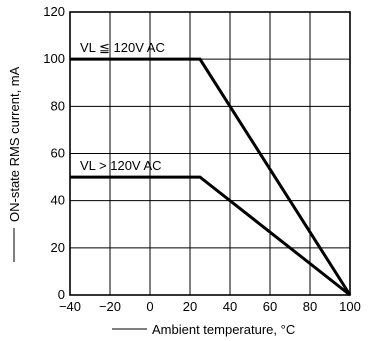  I want to click on x-tick-label: −40, so click(70, 306).